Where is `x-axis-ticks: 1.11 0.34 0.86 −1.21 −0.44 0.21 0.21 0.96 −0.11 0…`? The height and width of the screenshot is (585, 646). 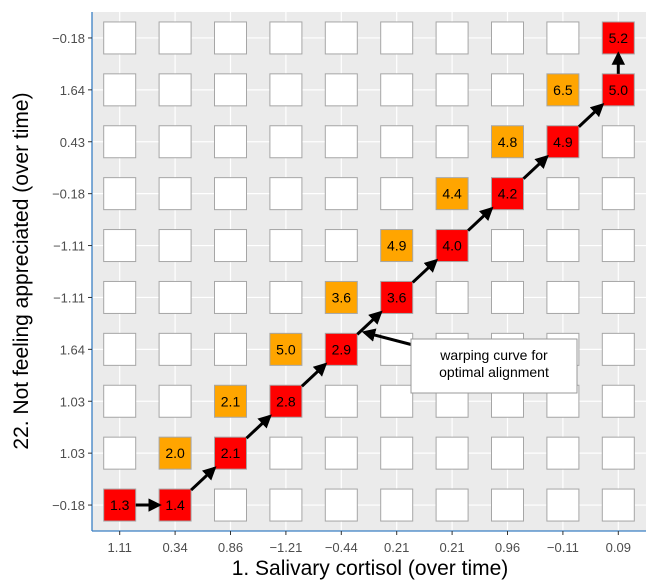 x-axis-ticks: 1.11 0.34 0.86 −1.21 −0.44 0.21 0.21 0.96 −0.11 0… is located at coordinates (369, 543).